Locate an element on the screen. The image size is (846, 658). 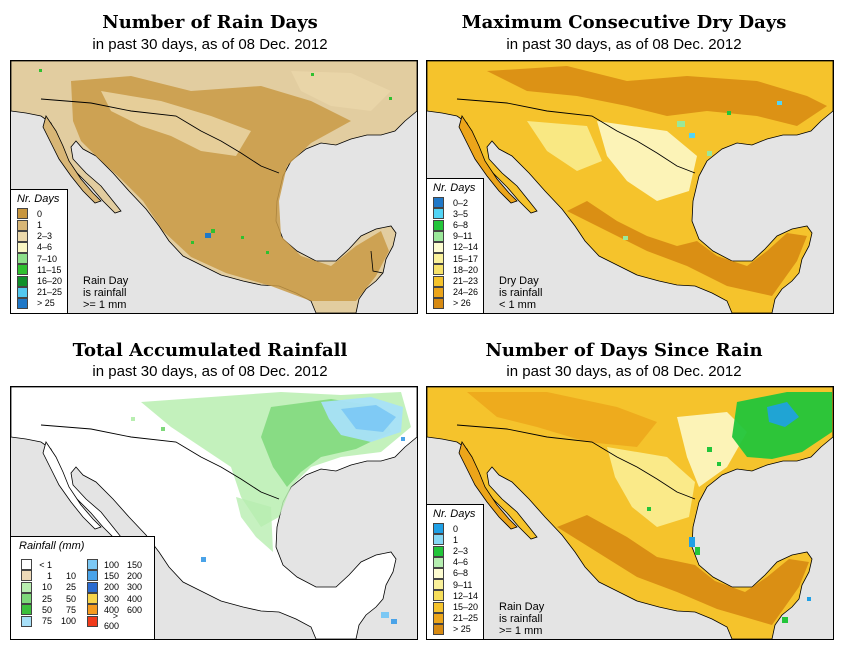
legend-item: > 26 is located at coordinates (455, 303).